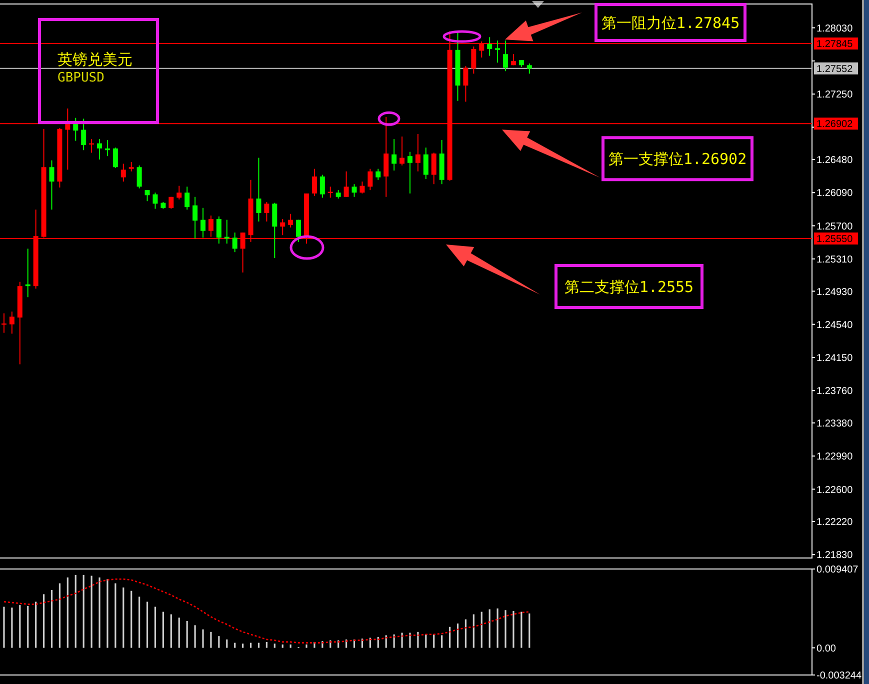  What do you see at coordinates (835, 95) in the screenshot?
I see `y-tick-label: 1.27250` at bounding box center [835, 95].